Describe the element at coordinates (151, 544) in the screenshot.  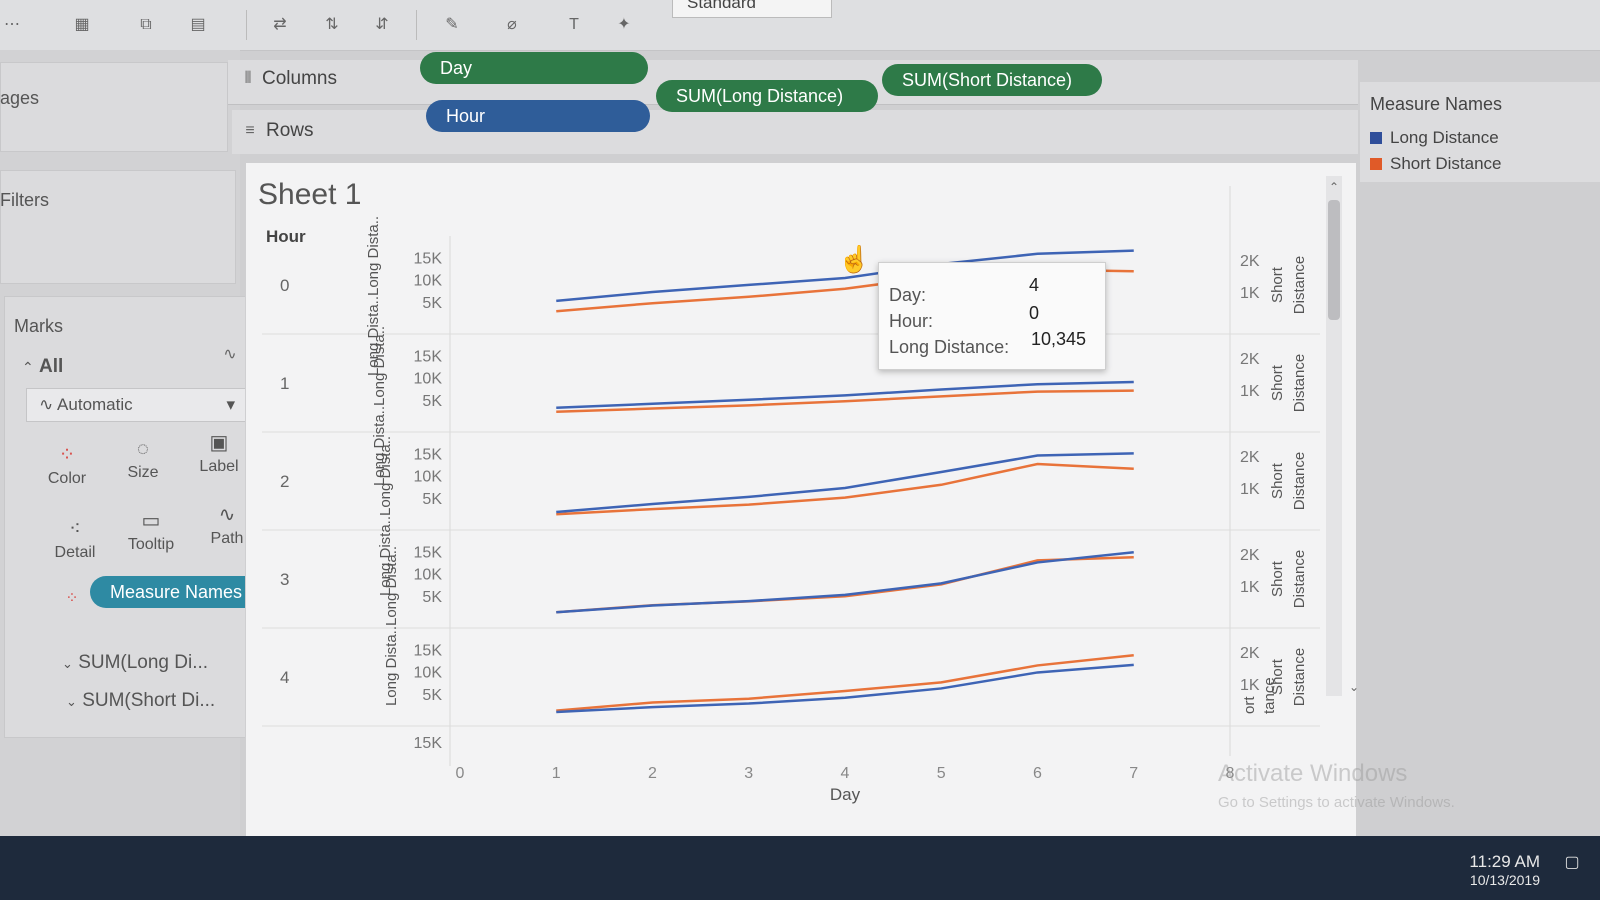
I see `tooltip-label: Tooltip` at that location.